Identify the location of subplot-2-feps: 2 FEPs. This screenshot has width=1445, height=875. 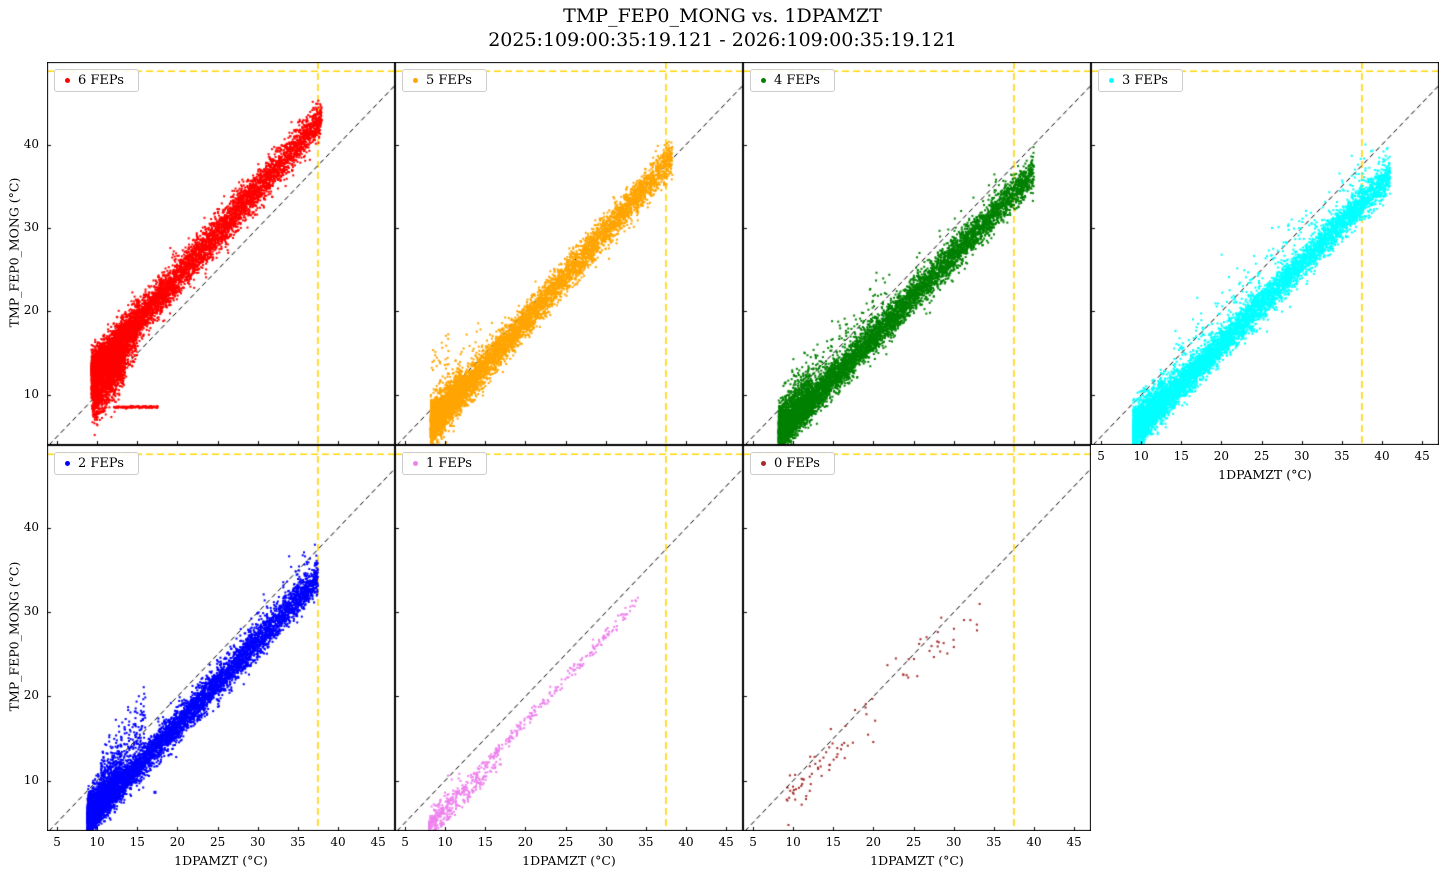
(221, 638).